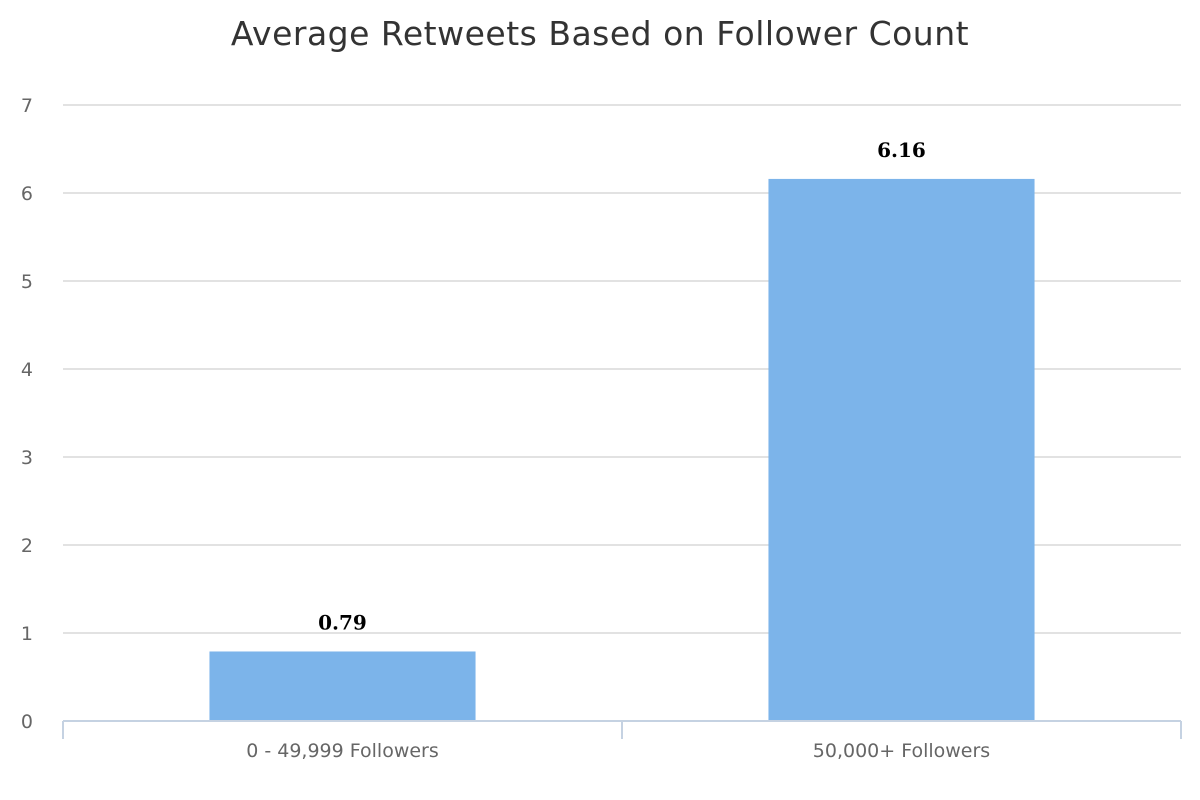 This screenshot has height=800, width=1200. What do you see at coordinates (27, 458) in the screenshot?
I see `y-tick-label: 3` at bounding box center [27, 458].